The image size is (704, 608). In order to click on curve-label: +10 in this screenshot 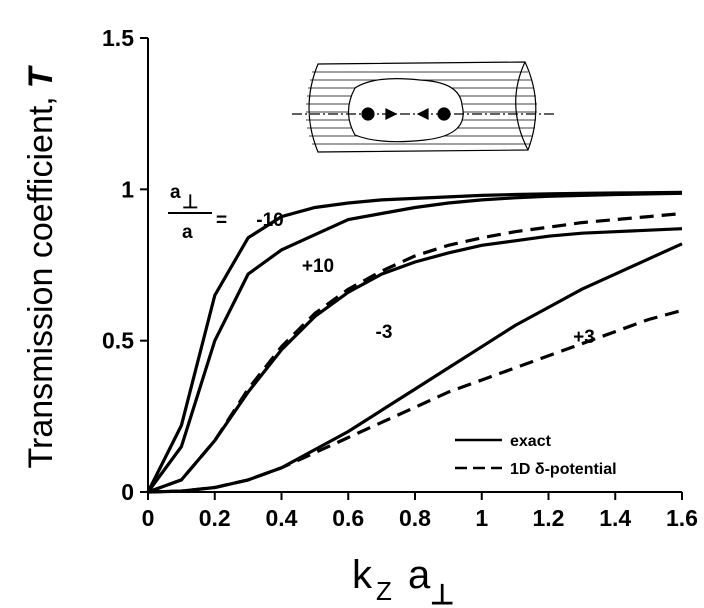, I will do `click(318, 266)`.